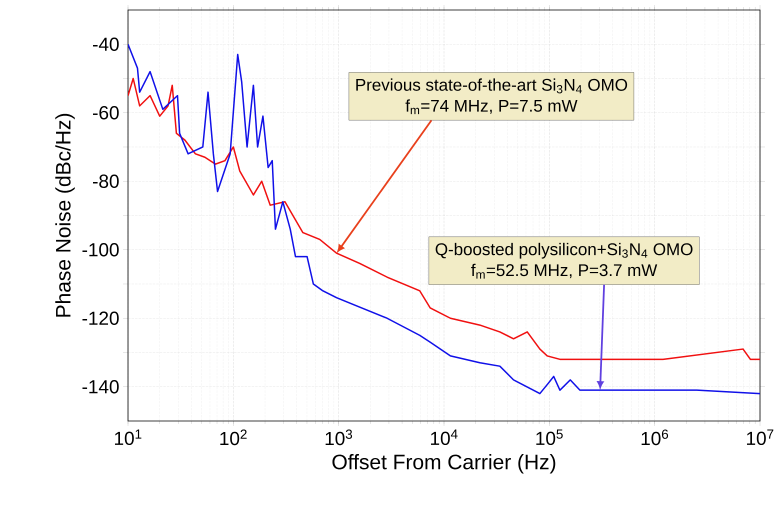  Describe the element at coordinates (564, 271) in the screenshot. I see `annotation: f$_{m}$=52.5 MHz, P=3.7 mW` at that location.